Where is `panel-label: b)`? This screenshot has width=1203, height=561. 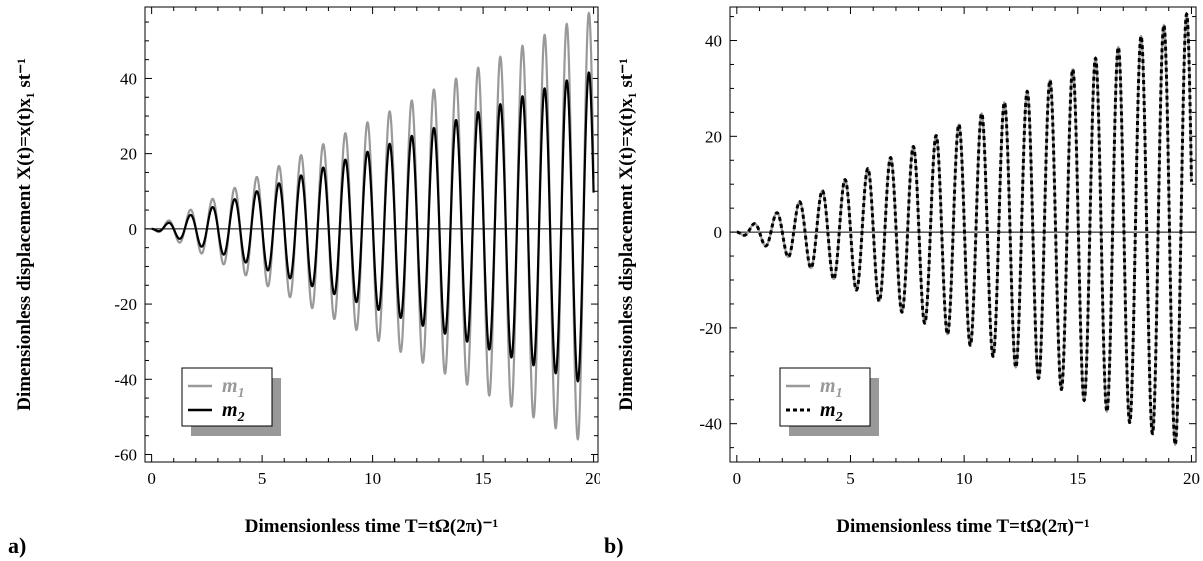
panel-label: b) is located at coordinates (614, 545).